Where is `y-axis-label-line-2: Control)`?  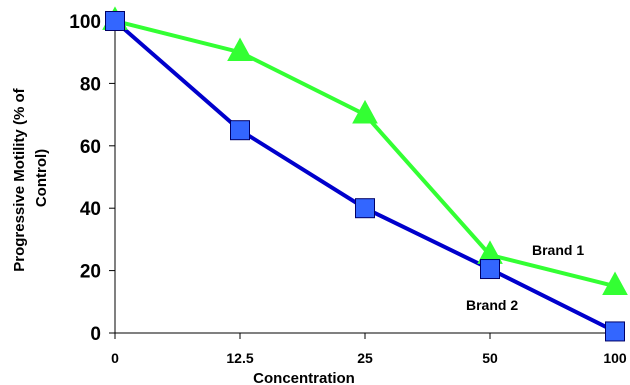
y-axis-label-line-2: Control) is located at coordinates (41, 178).